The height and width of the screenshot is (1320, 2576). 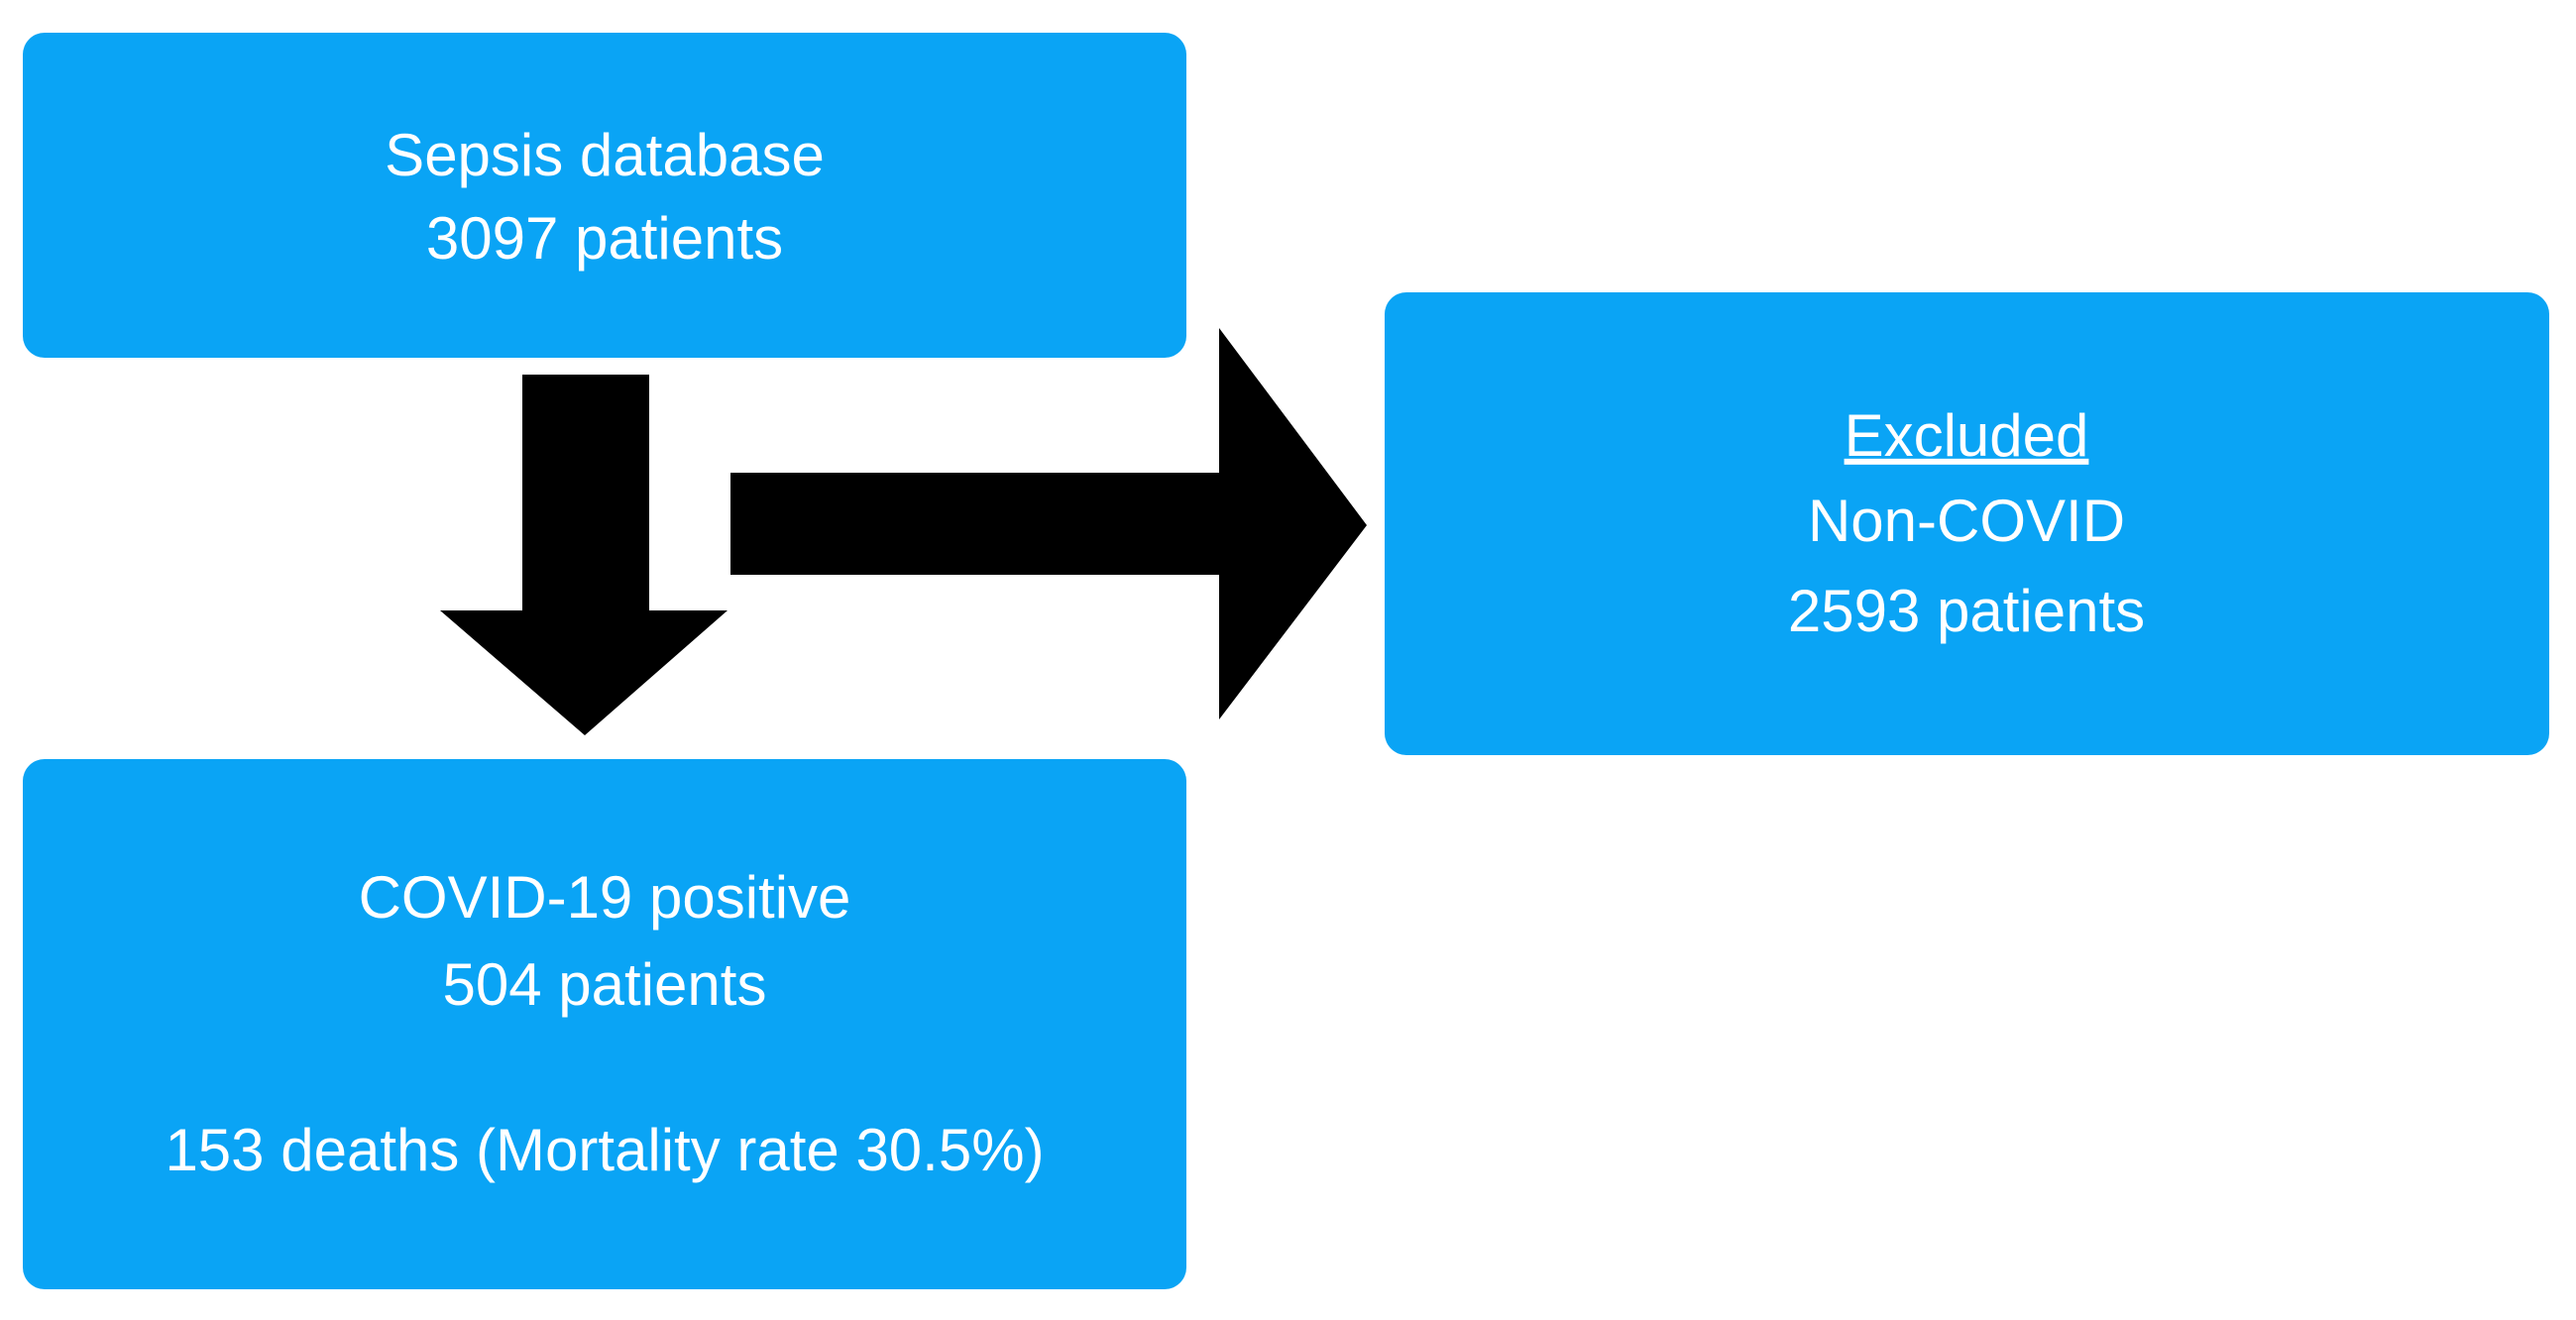 What do you see at coordinates (584, 555) in the screenshot?
I see `arrow-down` at bounding box center [584, 555].